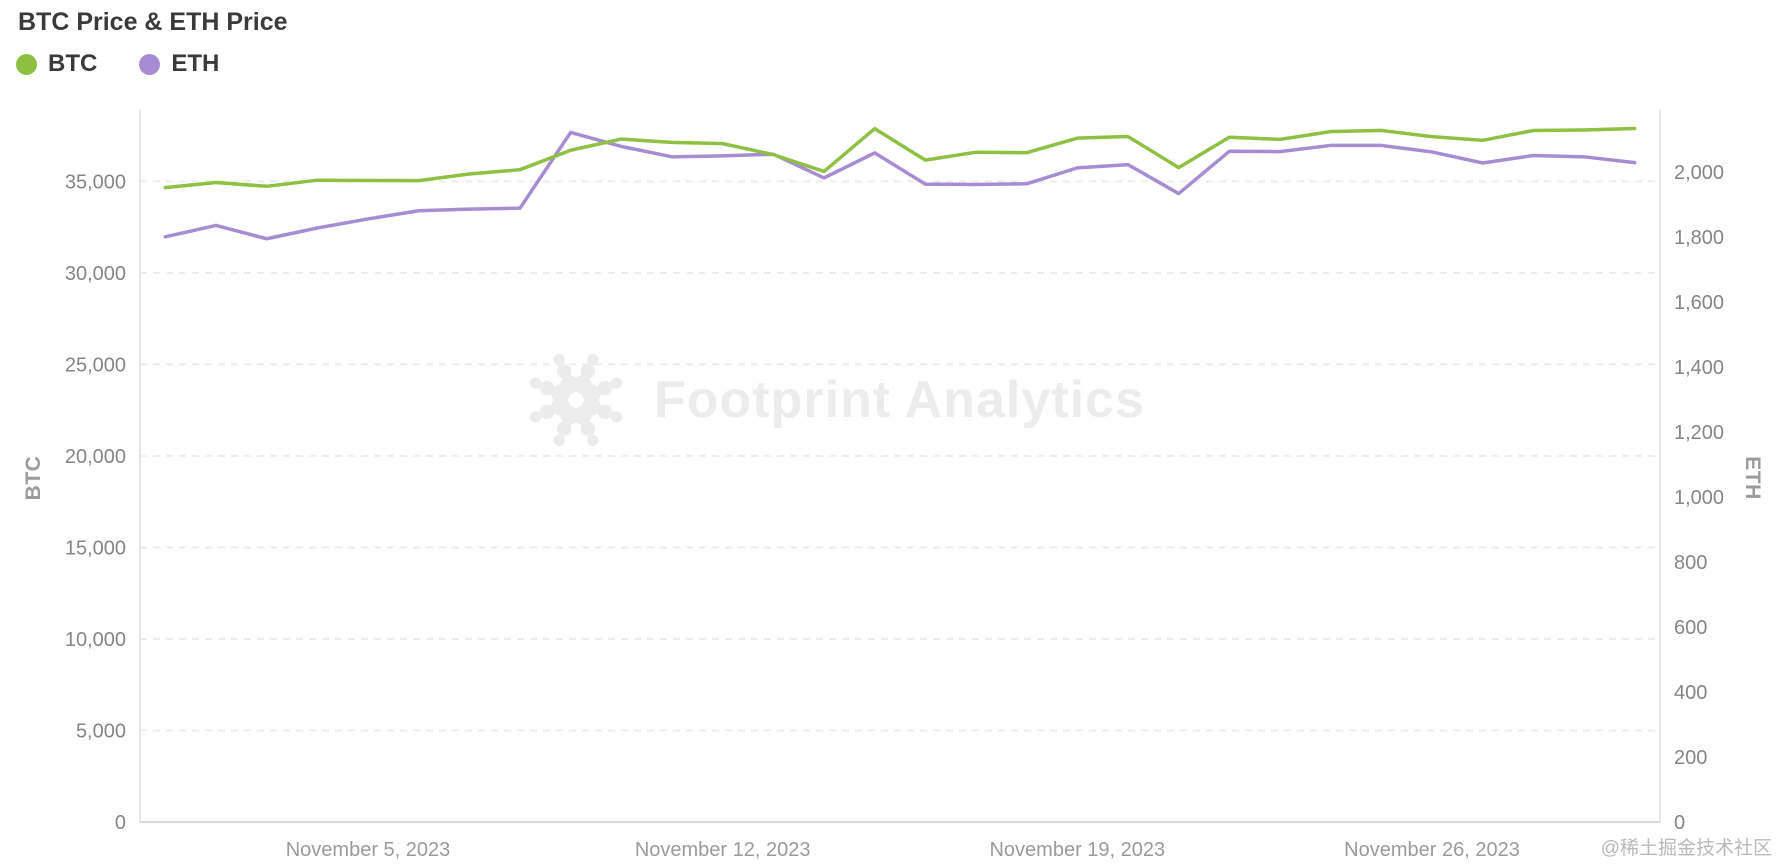 This screenshot has width=1782, height=868. Describe the element at coordinates (120, 823) in the screenshot. I see `y-axis-tick-left: 0` at that location.